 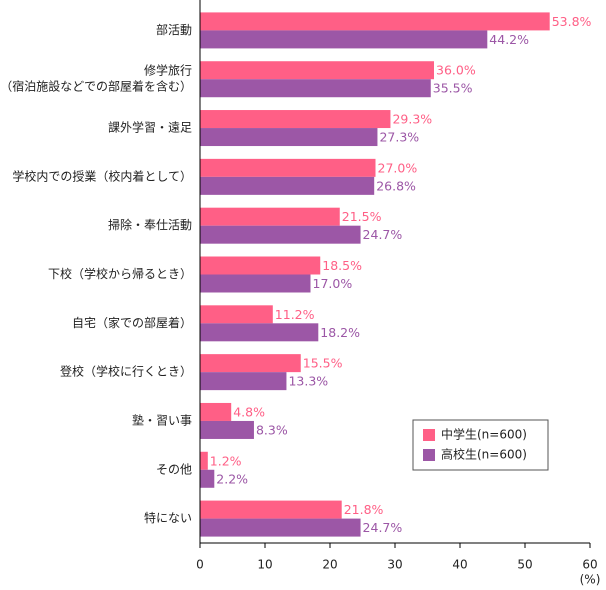 What do you see at coordinates (456, 70) in the screenshot?
I see `value-label: 36.0%` at bounding box center [456, 70].